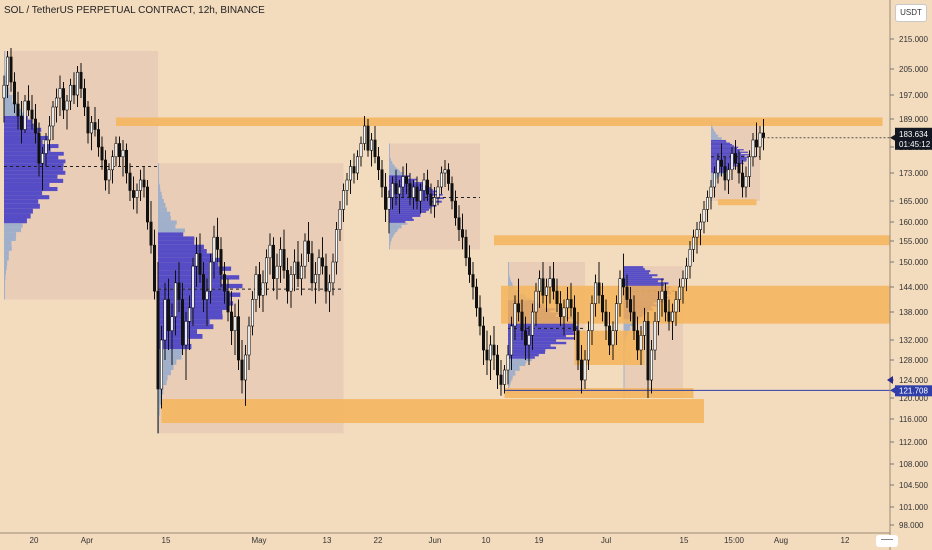 This screenshot has height=550, width=932. What do you see at coordinates (913, 134) in the screenshot?
I see `current-price-label: 183.634` at bounding box center [913, 134].